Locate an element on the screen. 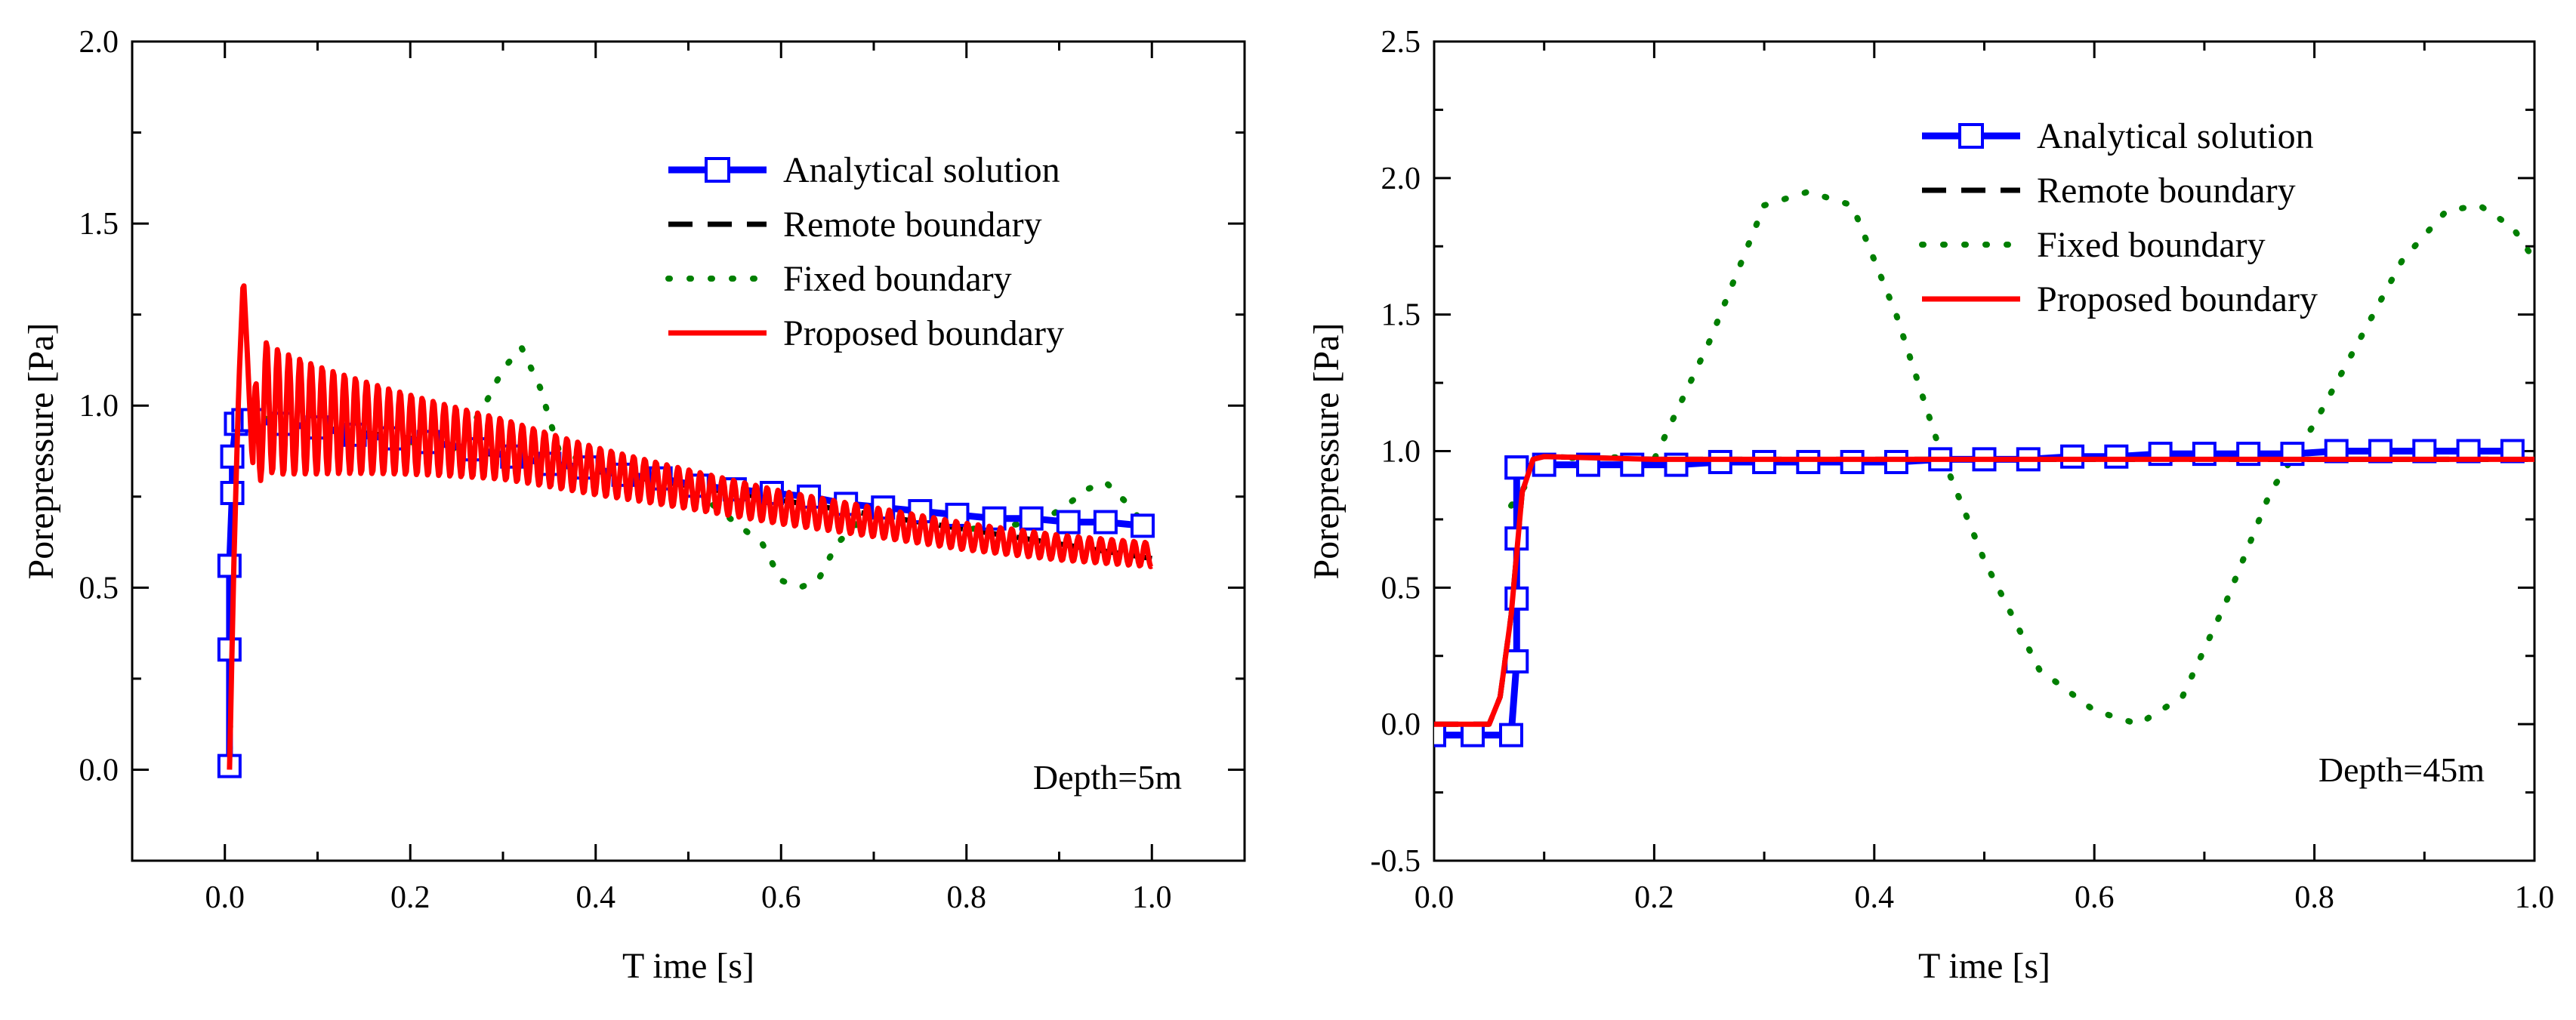  depth-annotation: Depth=45m is located at coordinates (2401, 769).